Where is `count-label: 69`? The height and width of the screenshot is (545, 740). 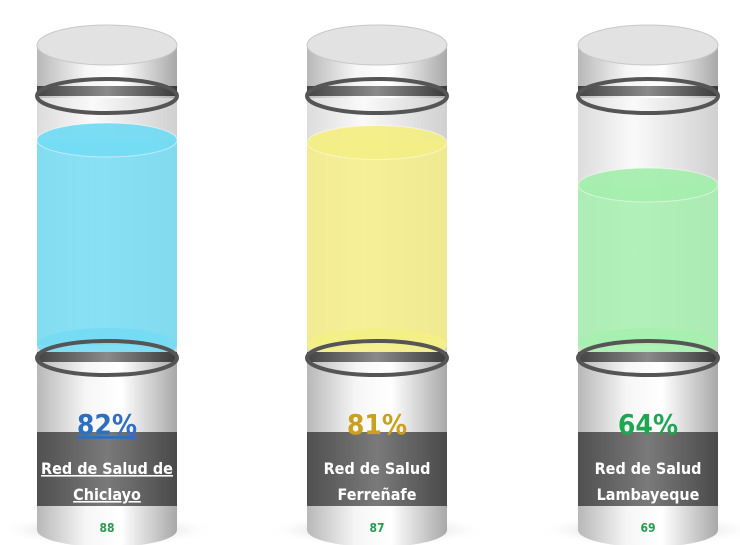
count-label: 69 is located at coordinates (647, 528).